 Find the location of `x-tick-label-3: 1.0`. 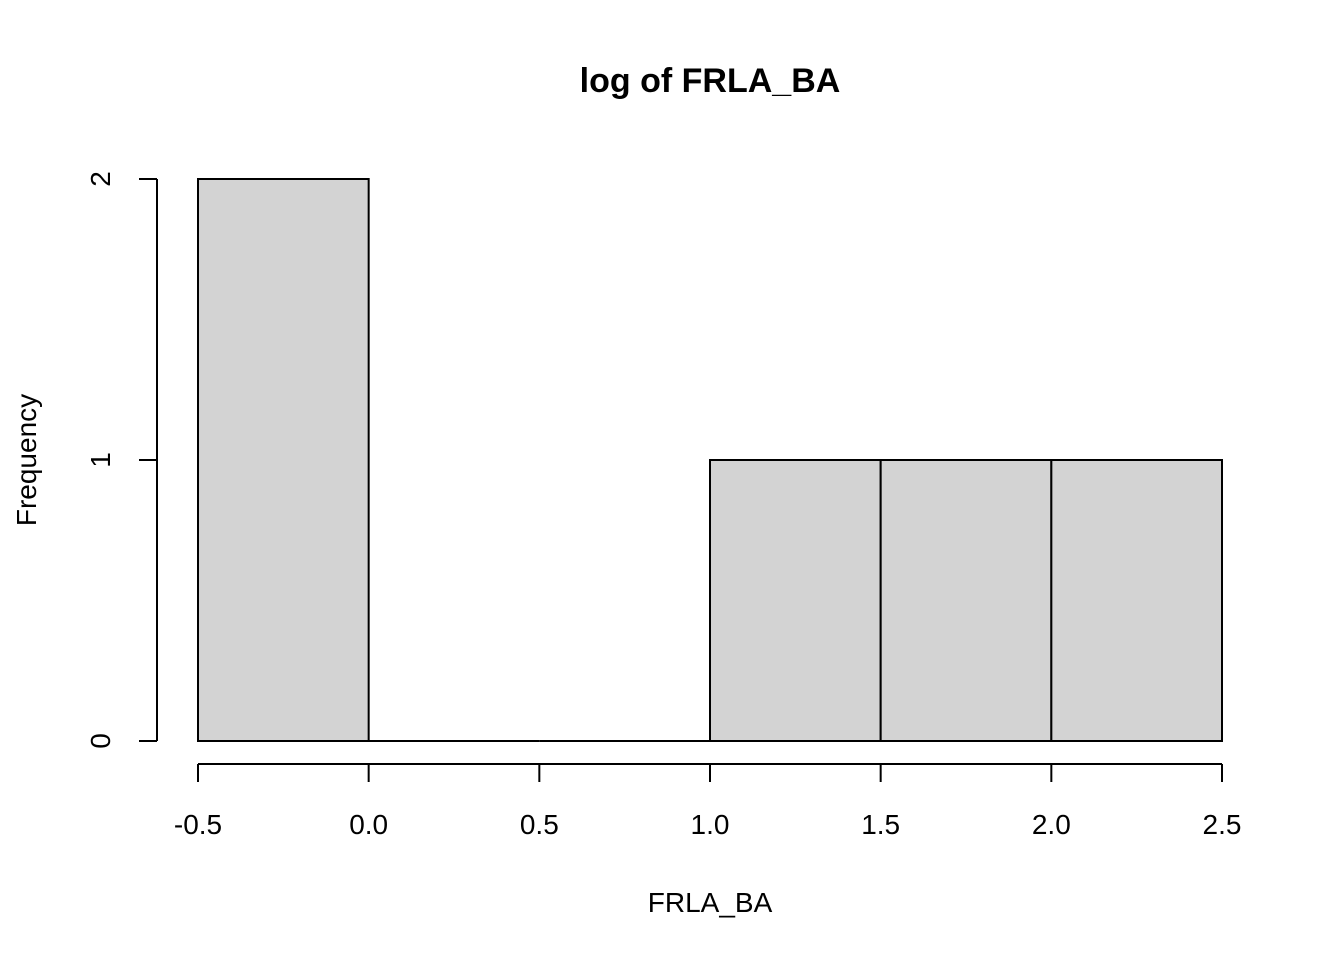

x-tick-label-3: 1.0 is located at coordinates (710, 824).